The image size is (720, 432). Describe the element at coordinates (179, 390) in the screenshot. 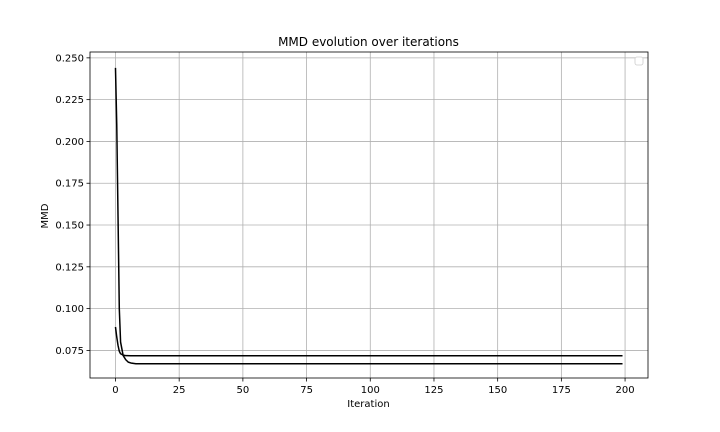

I see `x-tick-label: 25` at that location.